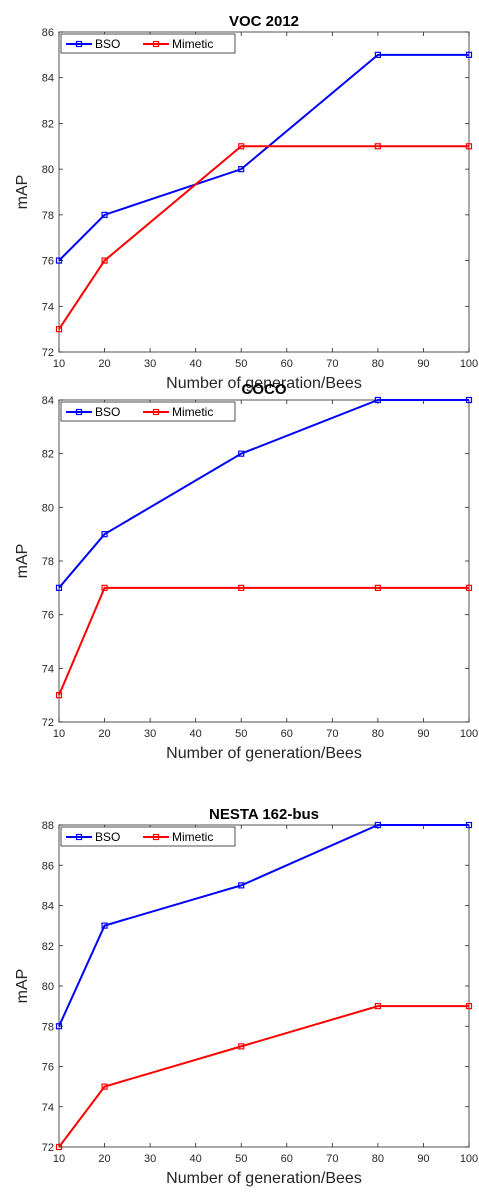 This screenshot has width=479, height=1192. What do you see at coordinates (241, 364) in the screenshot?
I see `x-tick-label: 50` at bounding box center [241, 364].